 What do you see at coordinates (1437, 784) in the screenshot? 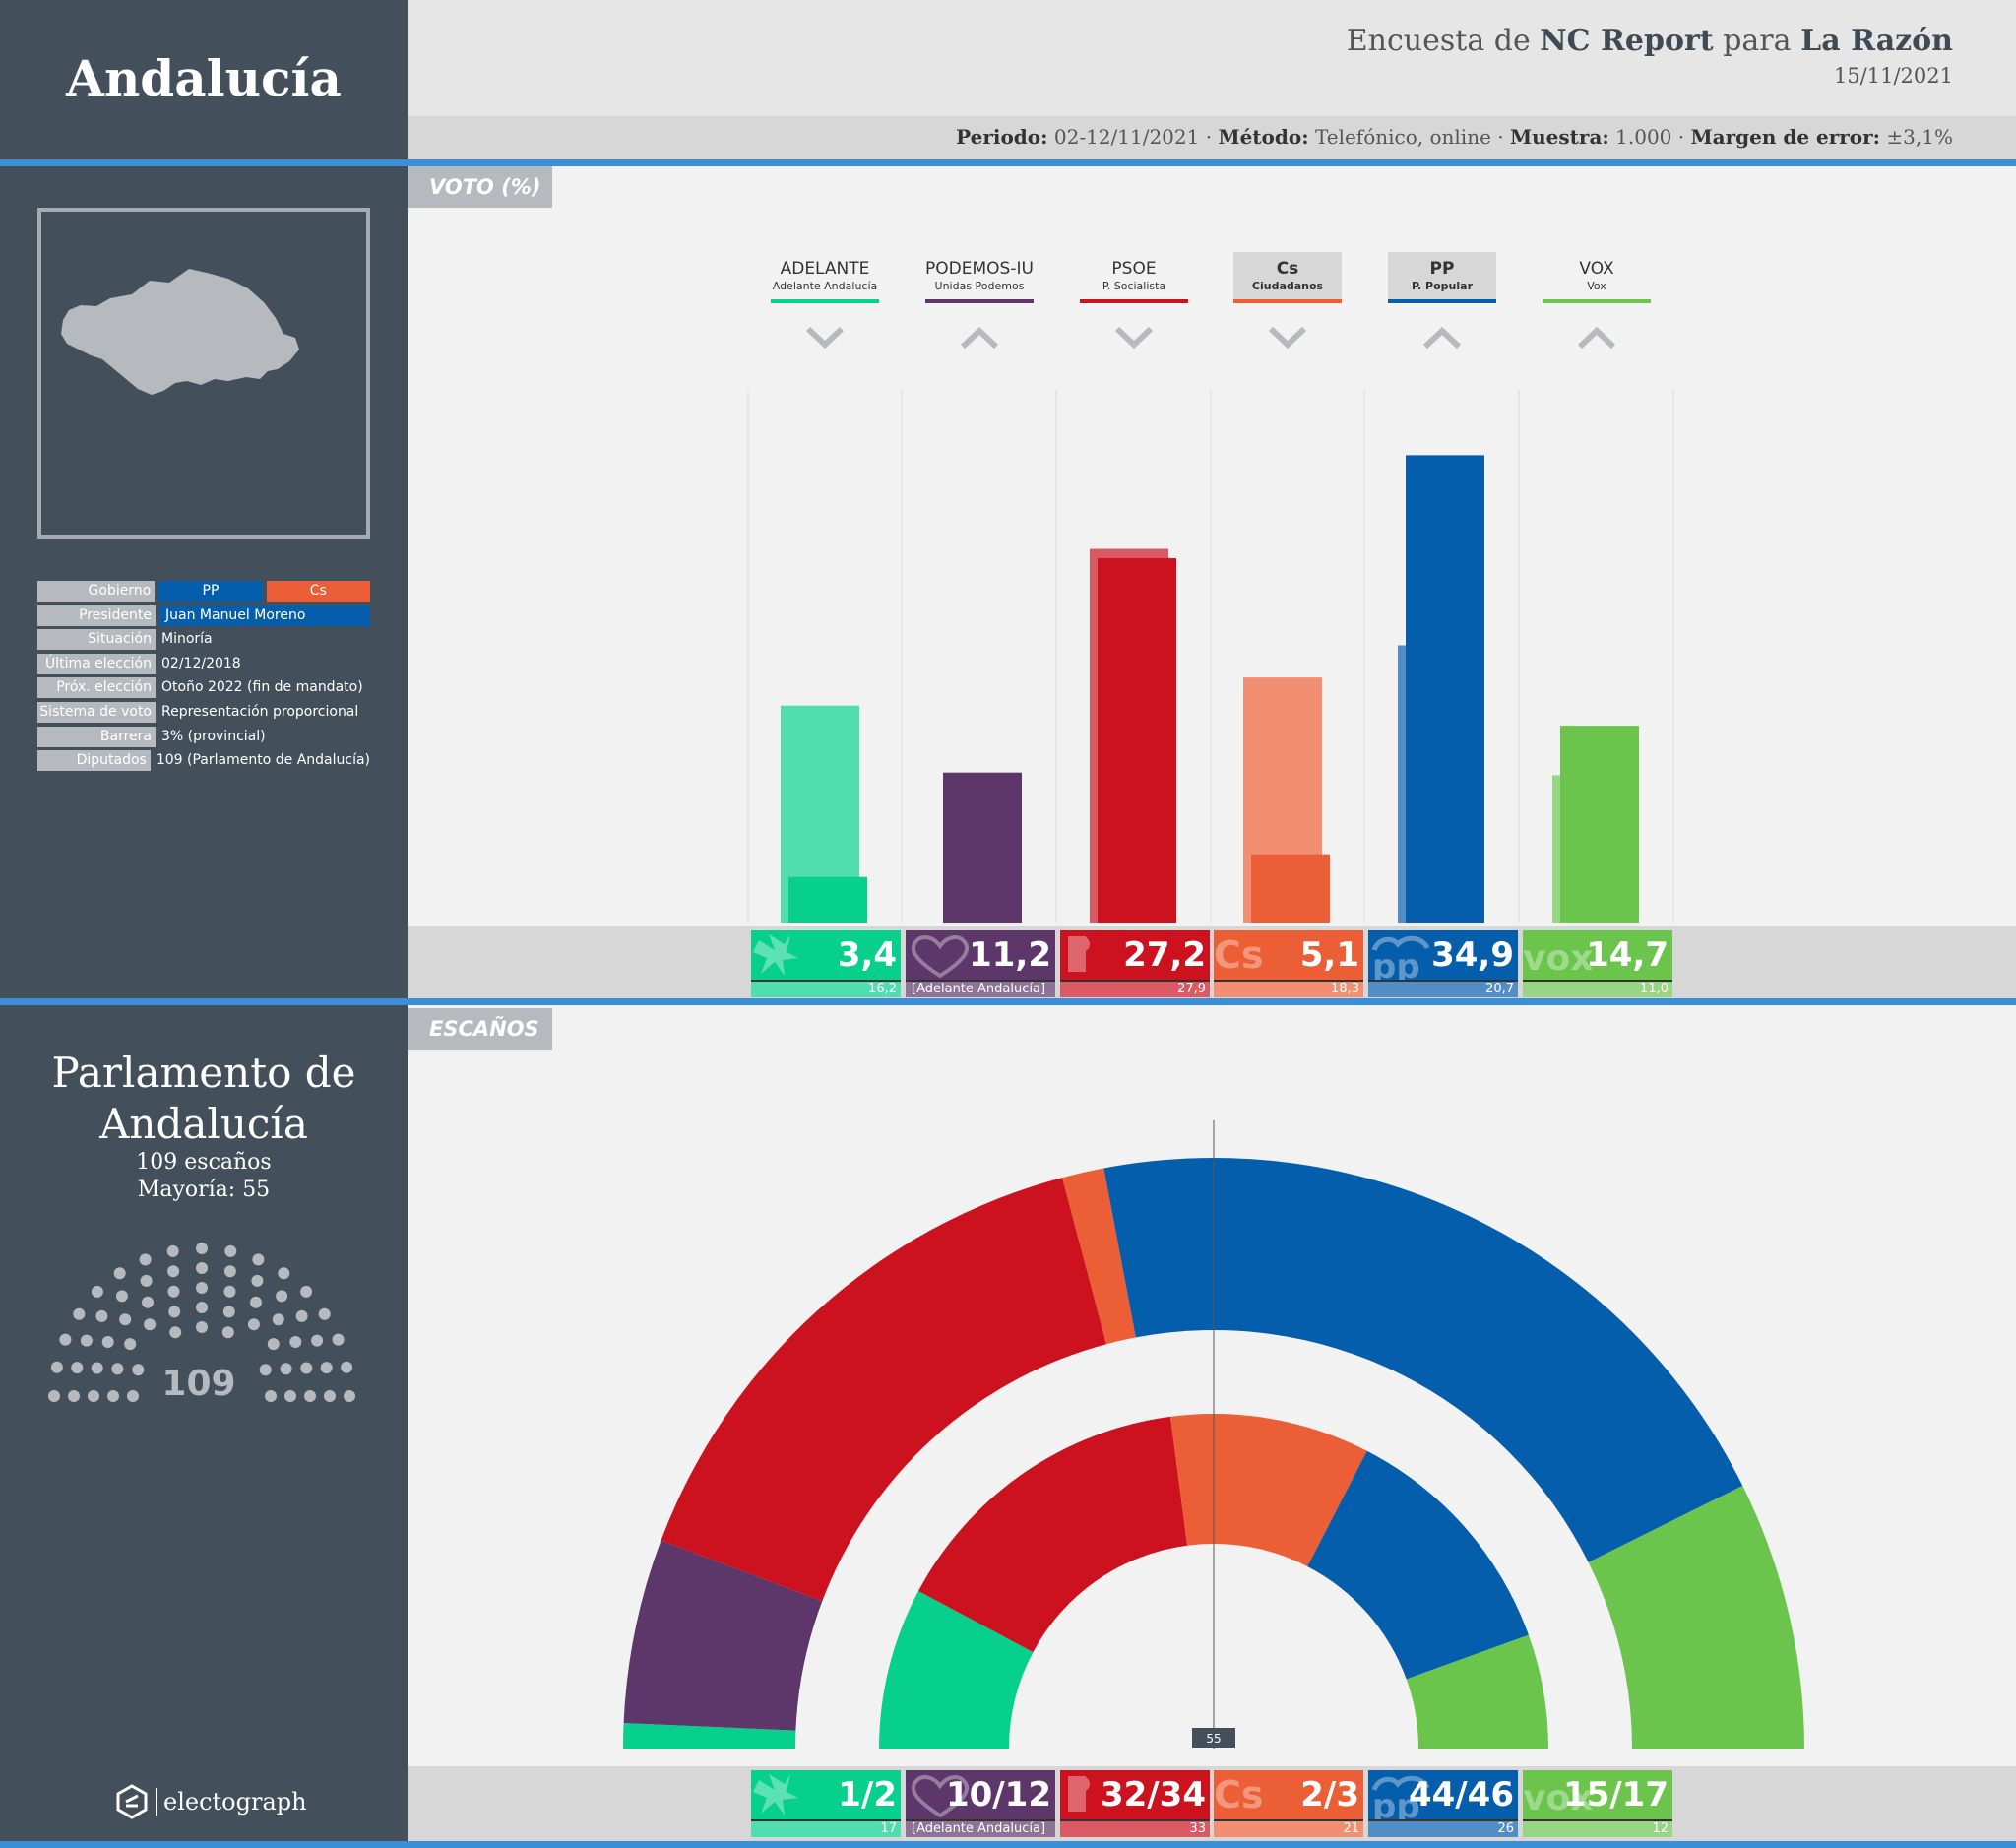
I see `bar-previous-PP` at bounding box center [1437, 784].